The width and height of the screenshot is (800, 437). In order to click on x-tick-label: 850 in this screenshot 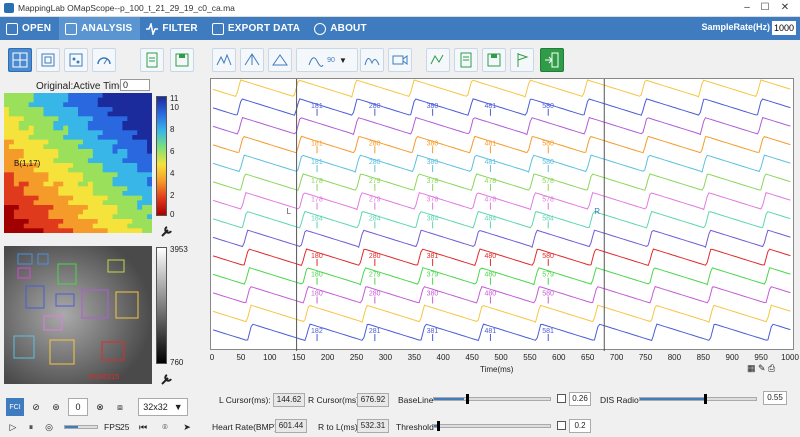, I will do `click(703, 357)`.